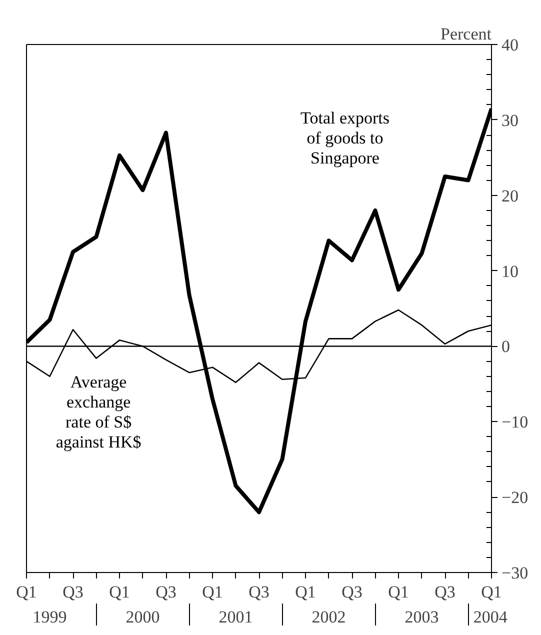  I want to click on y-tick-label: 20, so click(510, 196).